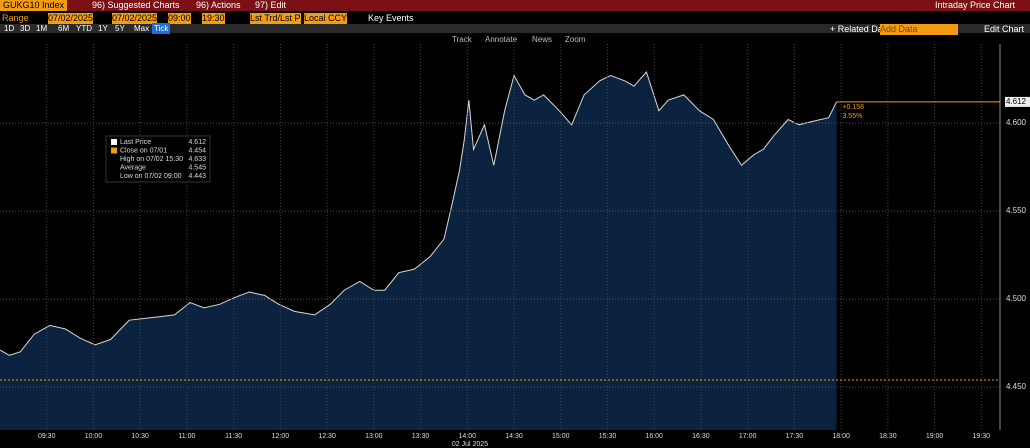 This screenshot has height=448, width=1030. I want to click on y-tick-label: 4.550, so click(1016, 210).